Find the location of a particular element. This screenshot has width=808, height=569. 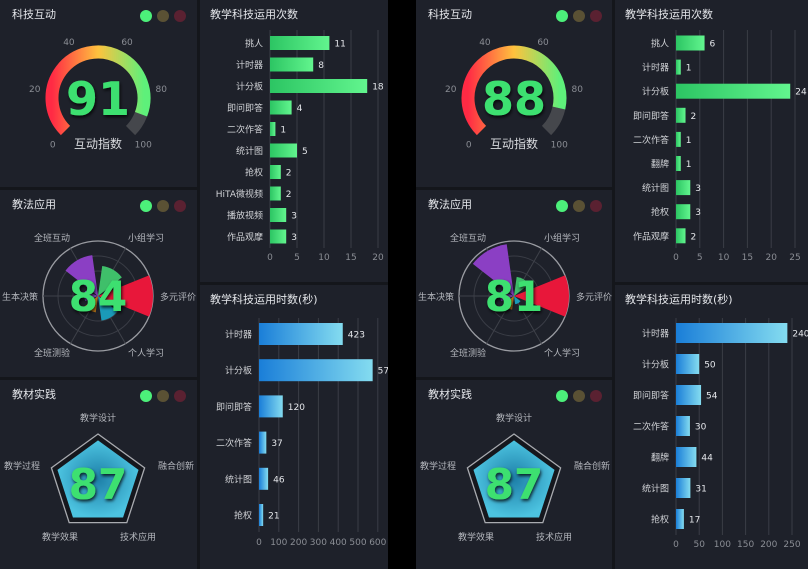

panel-title: 教法应用 is located at coordinates (34, 204).